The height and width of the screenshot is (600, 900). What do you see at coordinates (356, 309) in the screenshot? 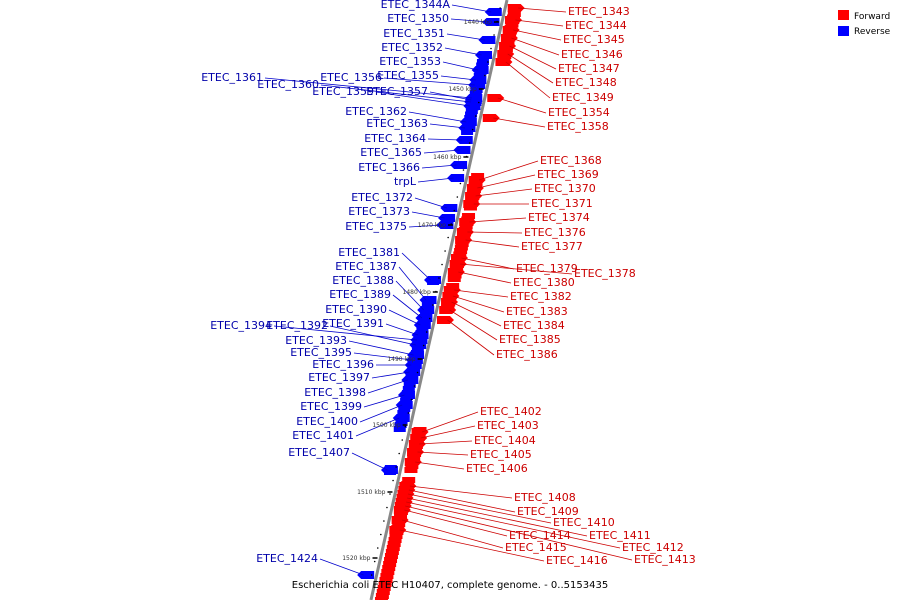
I see `reverse-gene-label: ETEC_1390` at bounding box center [356, 309].